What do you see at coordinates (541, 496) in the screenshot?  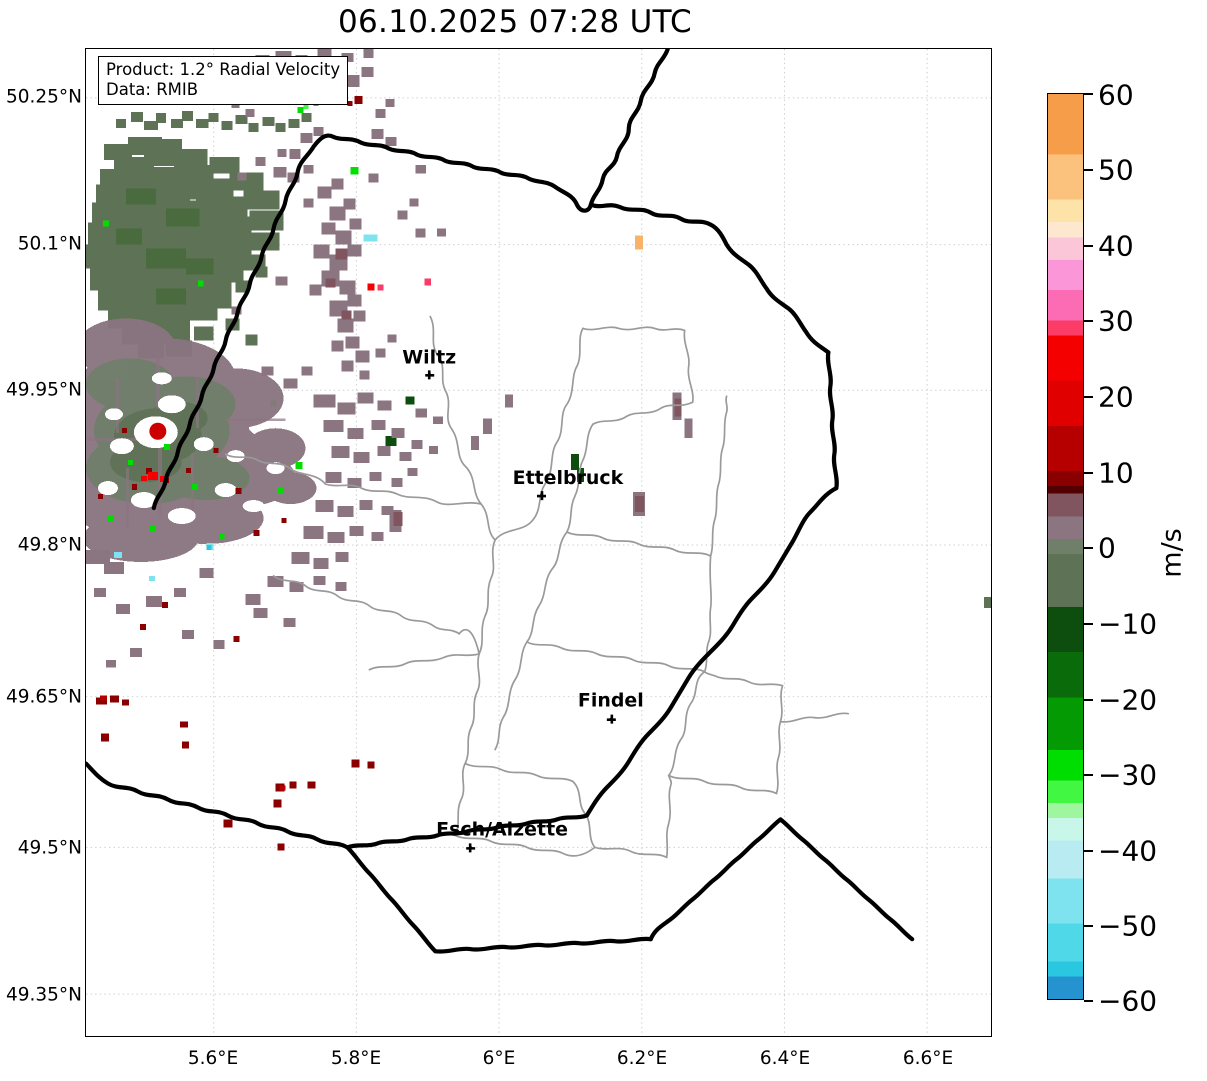 I see `city-marker-ettelbruck` at bounding box center [541, 496].